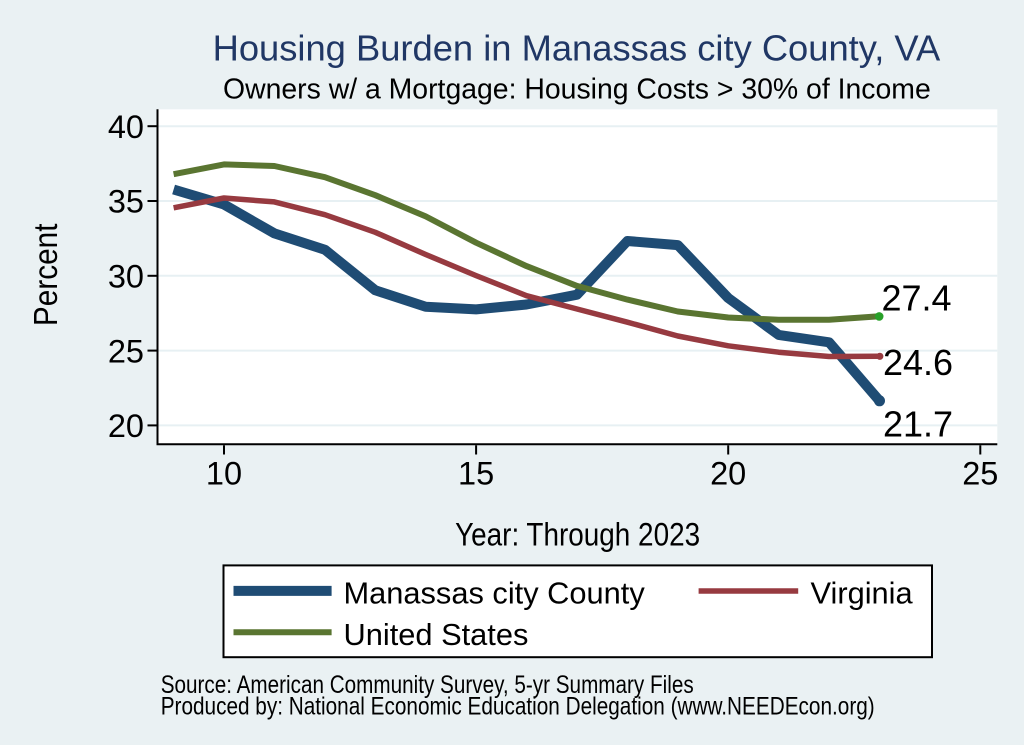 The image size is (1024, 745). What do you see at coordinates (46, 274) in the screenshot?
I see `svg-text: Percent` at bounding box center [46, 274].